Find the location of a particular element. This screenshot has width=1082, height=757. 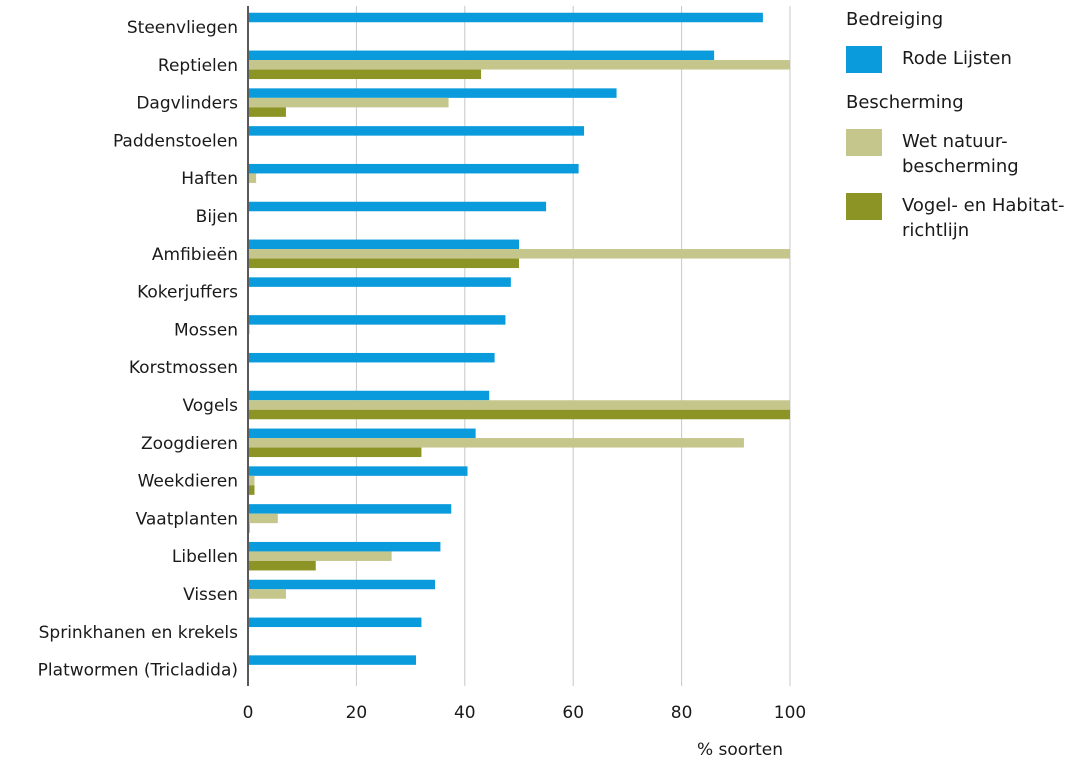

bar-platwormen-tricladida-s0 is located at coordinates (333, 660).